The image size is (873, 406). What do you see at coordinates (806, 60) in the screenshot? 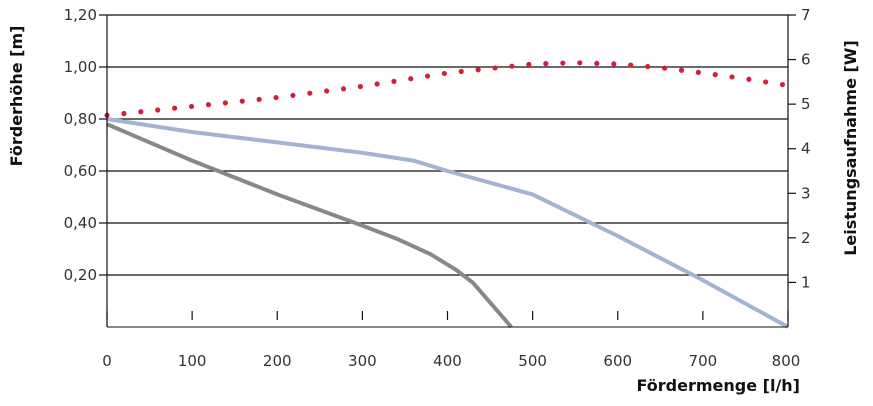
I see `y2-tick-label-5: 6` at bounding box center [806, 60].